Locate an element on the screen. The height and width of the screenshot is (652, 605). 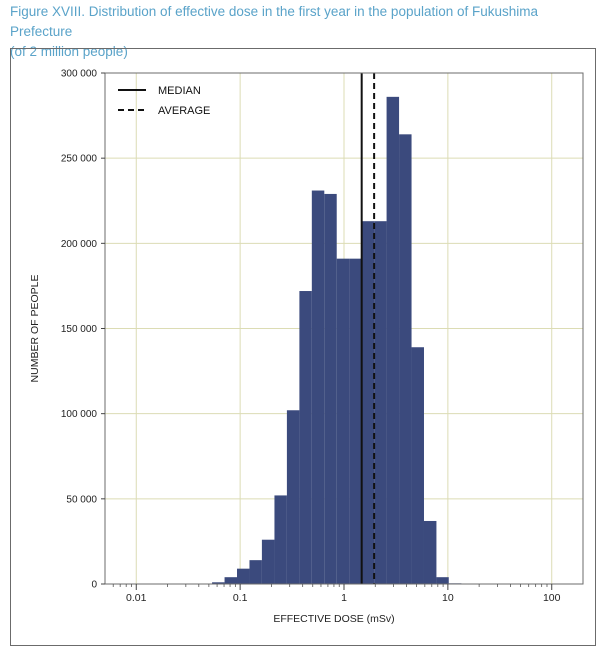
y-axis-label: NUMBER OF PEOPLE is located at coordinates (35, 329).